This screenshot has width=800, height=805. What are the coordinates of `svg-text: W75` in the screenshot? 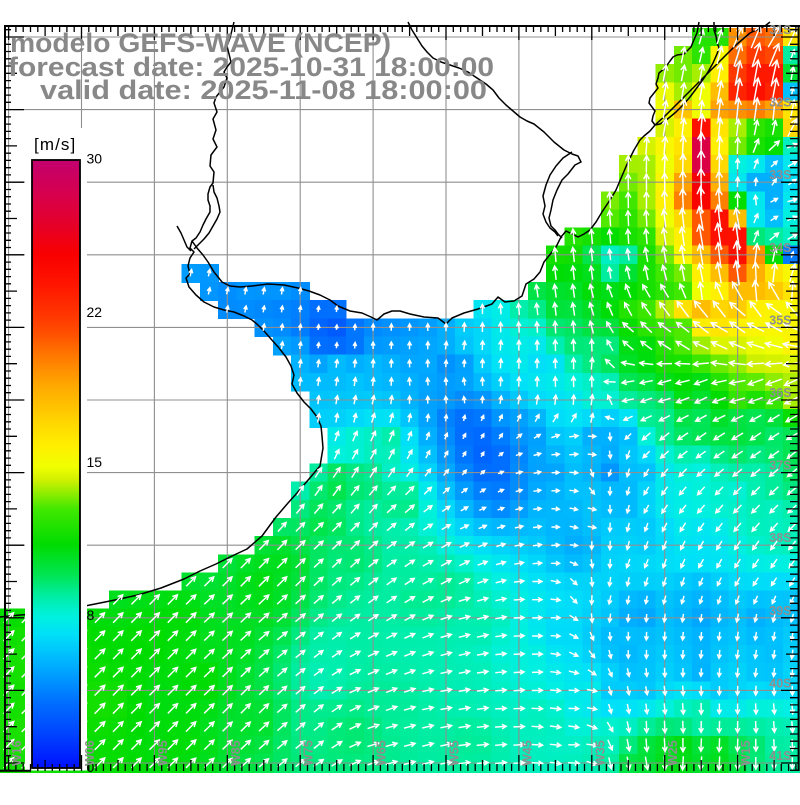 It's located at (309, 753).